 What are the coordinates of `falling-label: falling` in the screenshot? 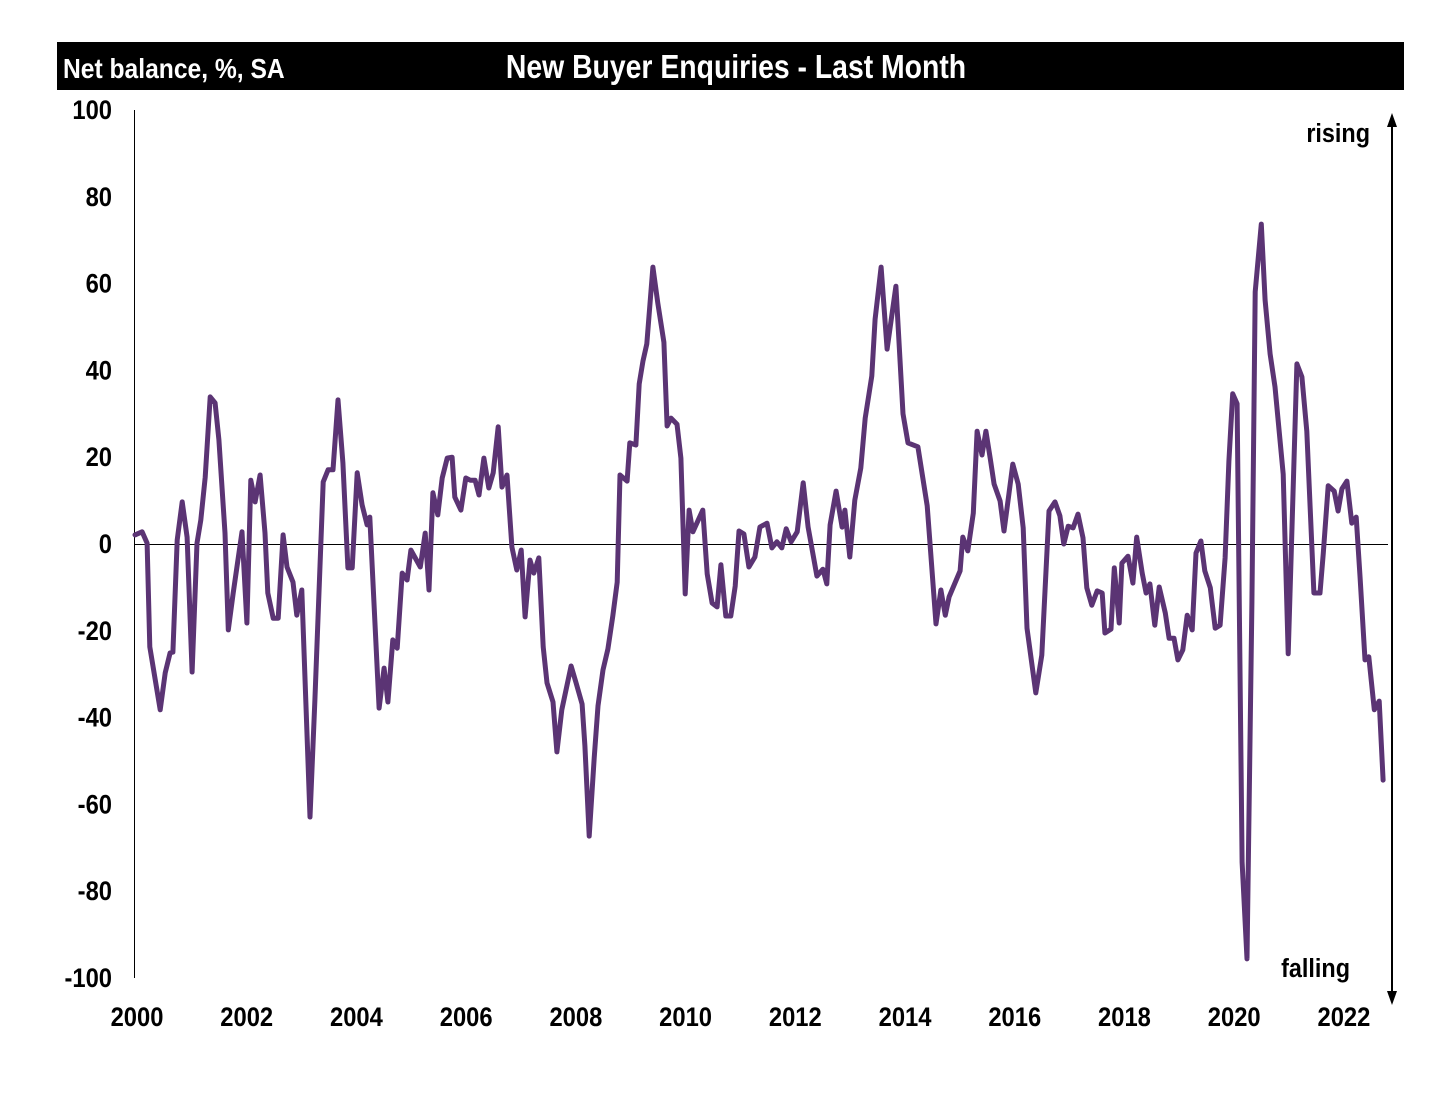 It's located at (1315, 969).